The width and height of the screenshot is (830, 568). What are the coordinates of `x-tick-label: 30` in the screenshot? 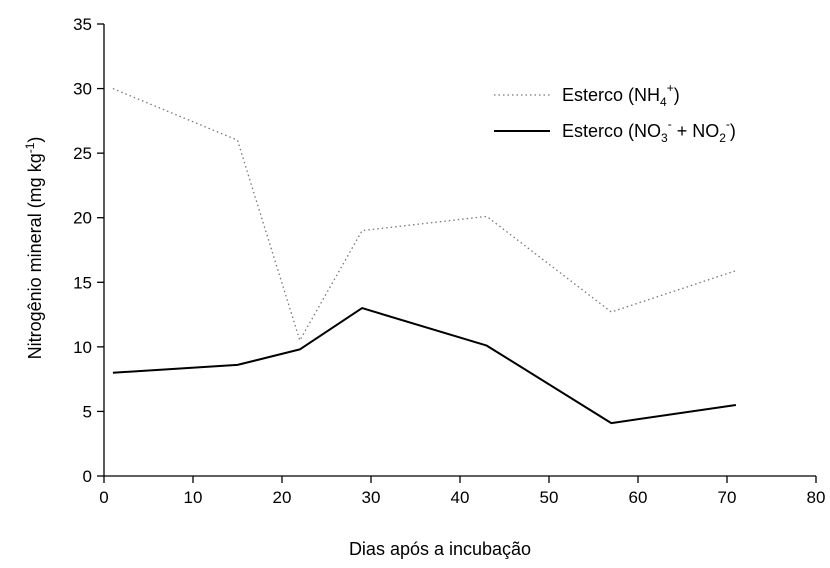 It's located at (371, 497).